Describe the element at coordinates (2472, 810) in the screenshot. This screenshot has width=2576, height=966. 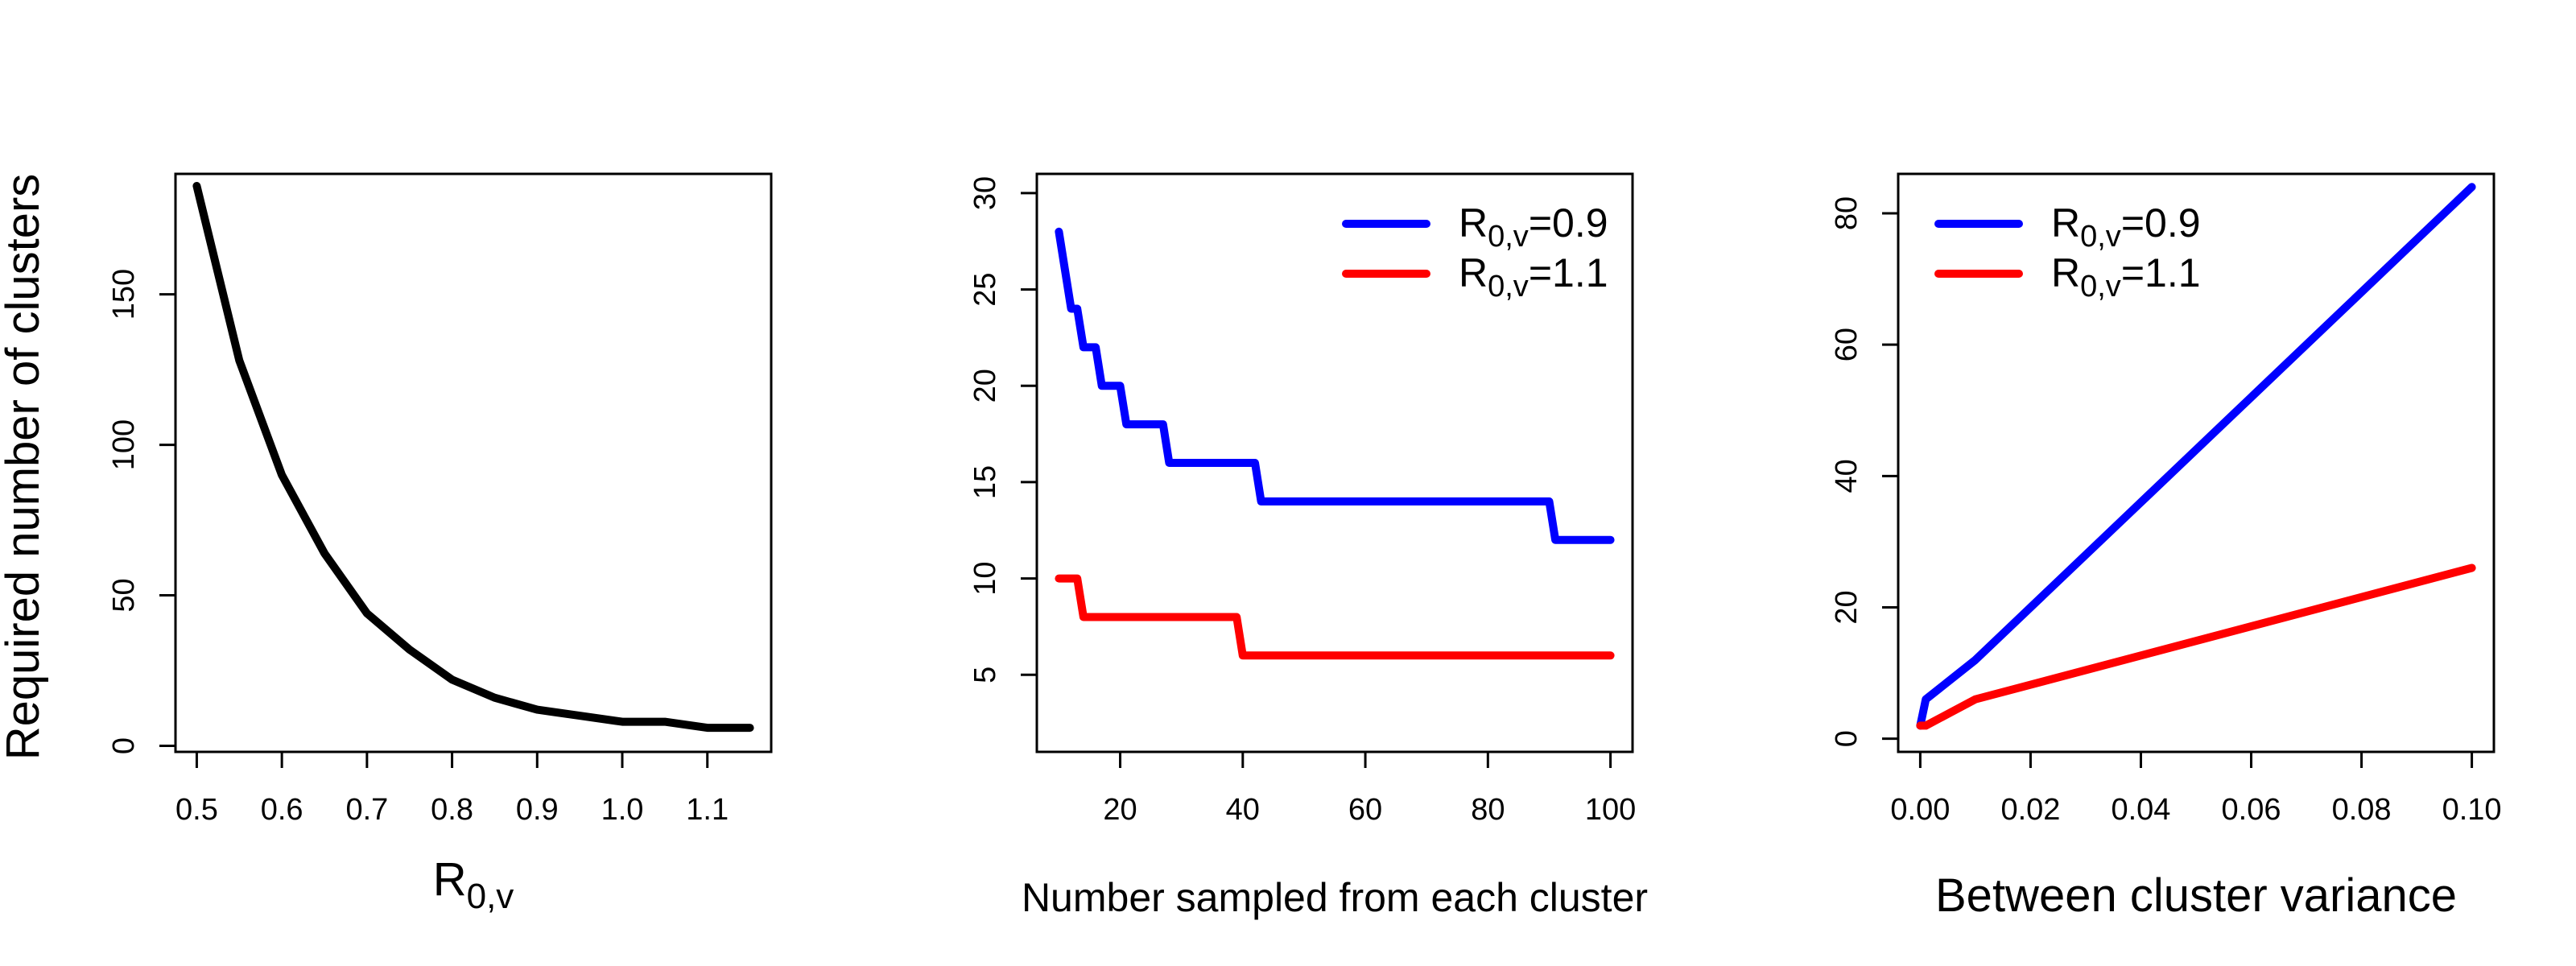
I see `x-tick-label: 0.10` at that location.